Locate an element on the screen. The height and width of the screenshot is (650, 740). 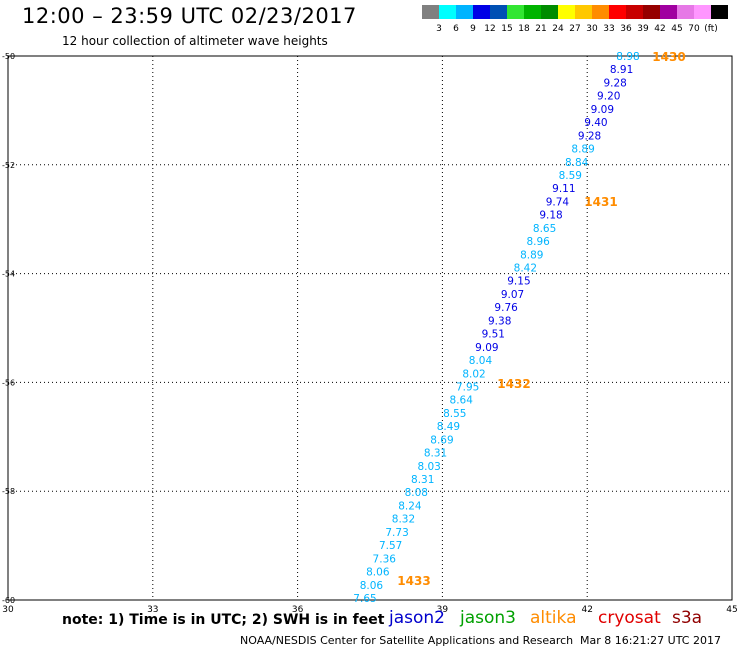
wave-height-label: 9.11 is located at coordinates (563, 189).